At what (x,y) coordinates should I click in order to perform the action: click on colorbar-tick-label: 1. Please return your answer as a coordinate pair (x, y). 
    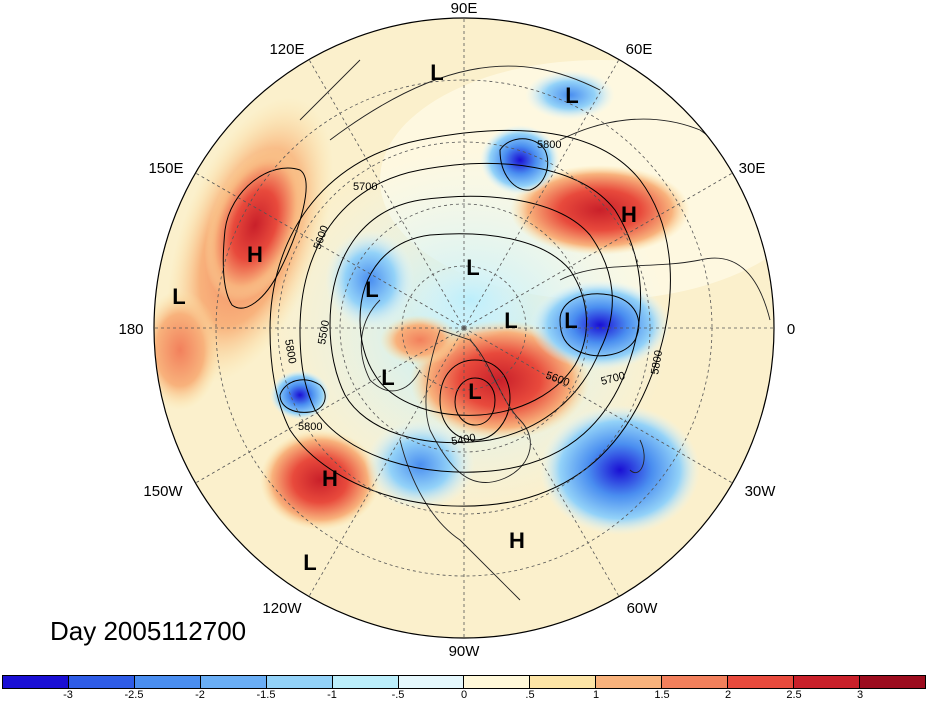
    Looking at the image, I should click on (596, 695).